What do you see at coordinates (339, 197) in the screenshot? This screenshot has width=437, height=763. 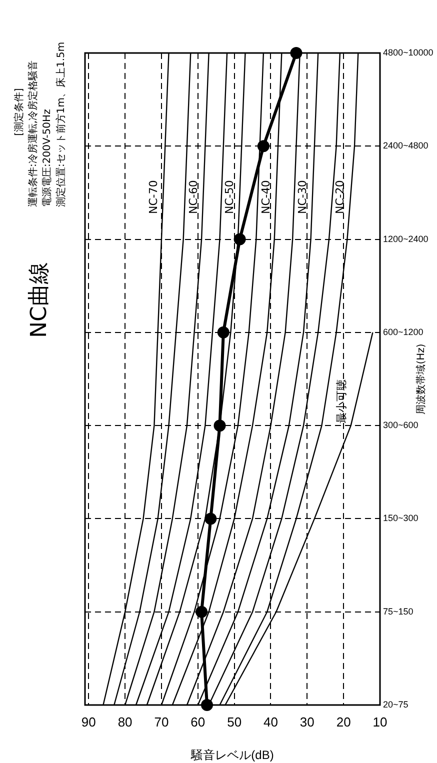 I see `text: NC-20` at bounding box center [339, 197].